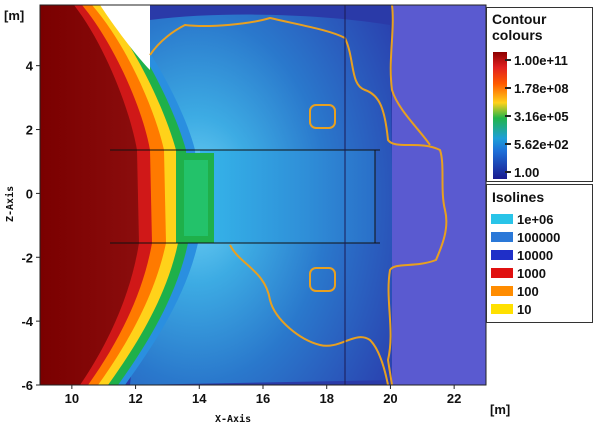 This screenshot has width=595, height=427. I want to click on isoline-label: 100000, so click(539, 237).